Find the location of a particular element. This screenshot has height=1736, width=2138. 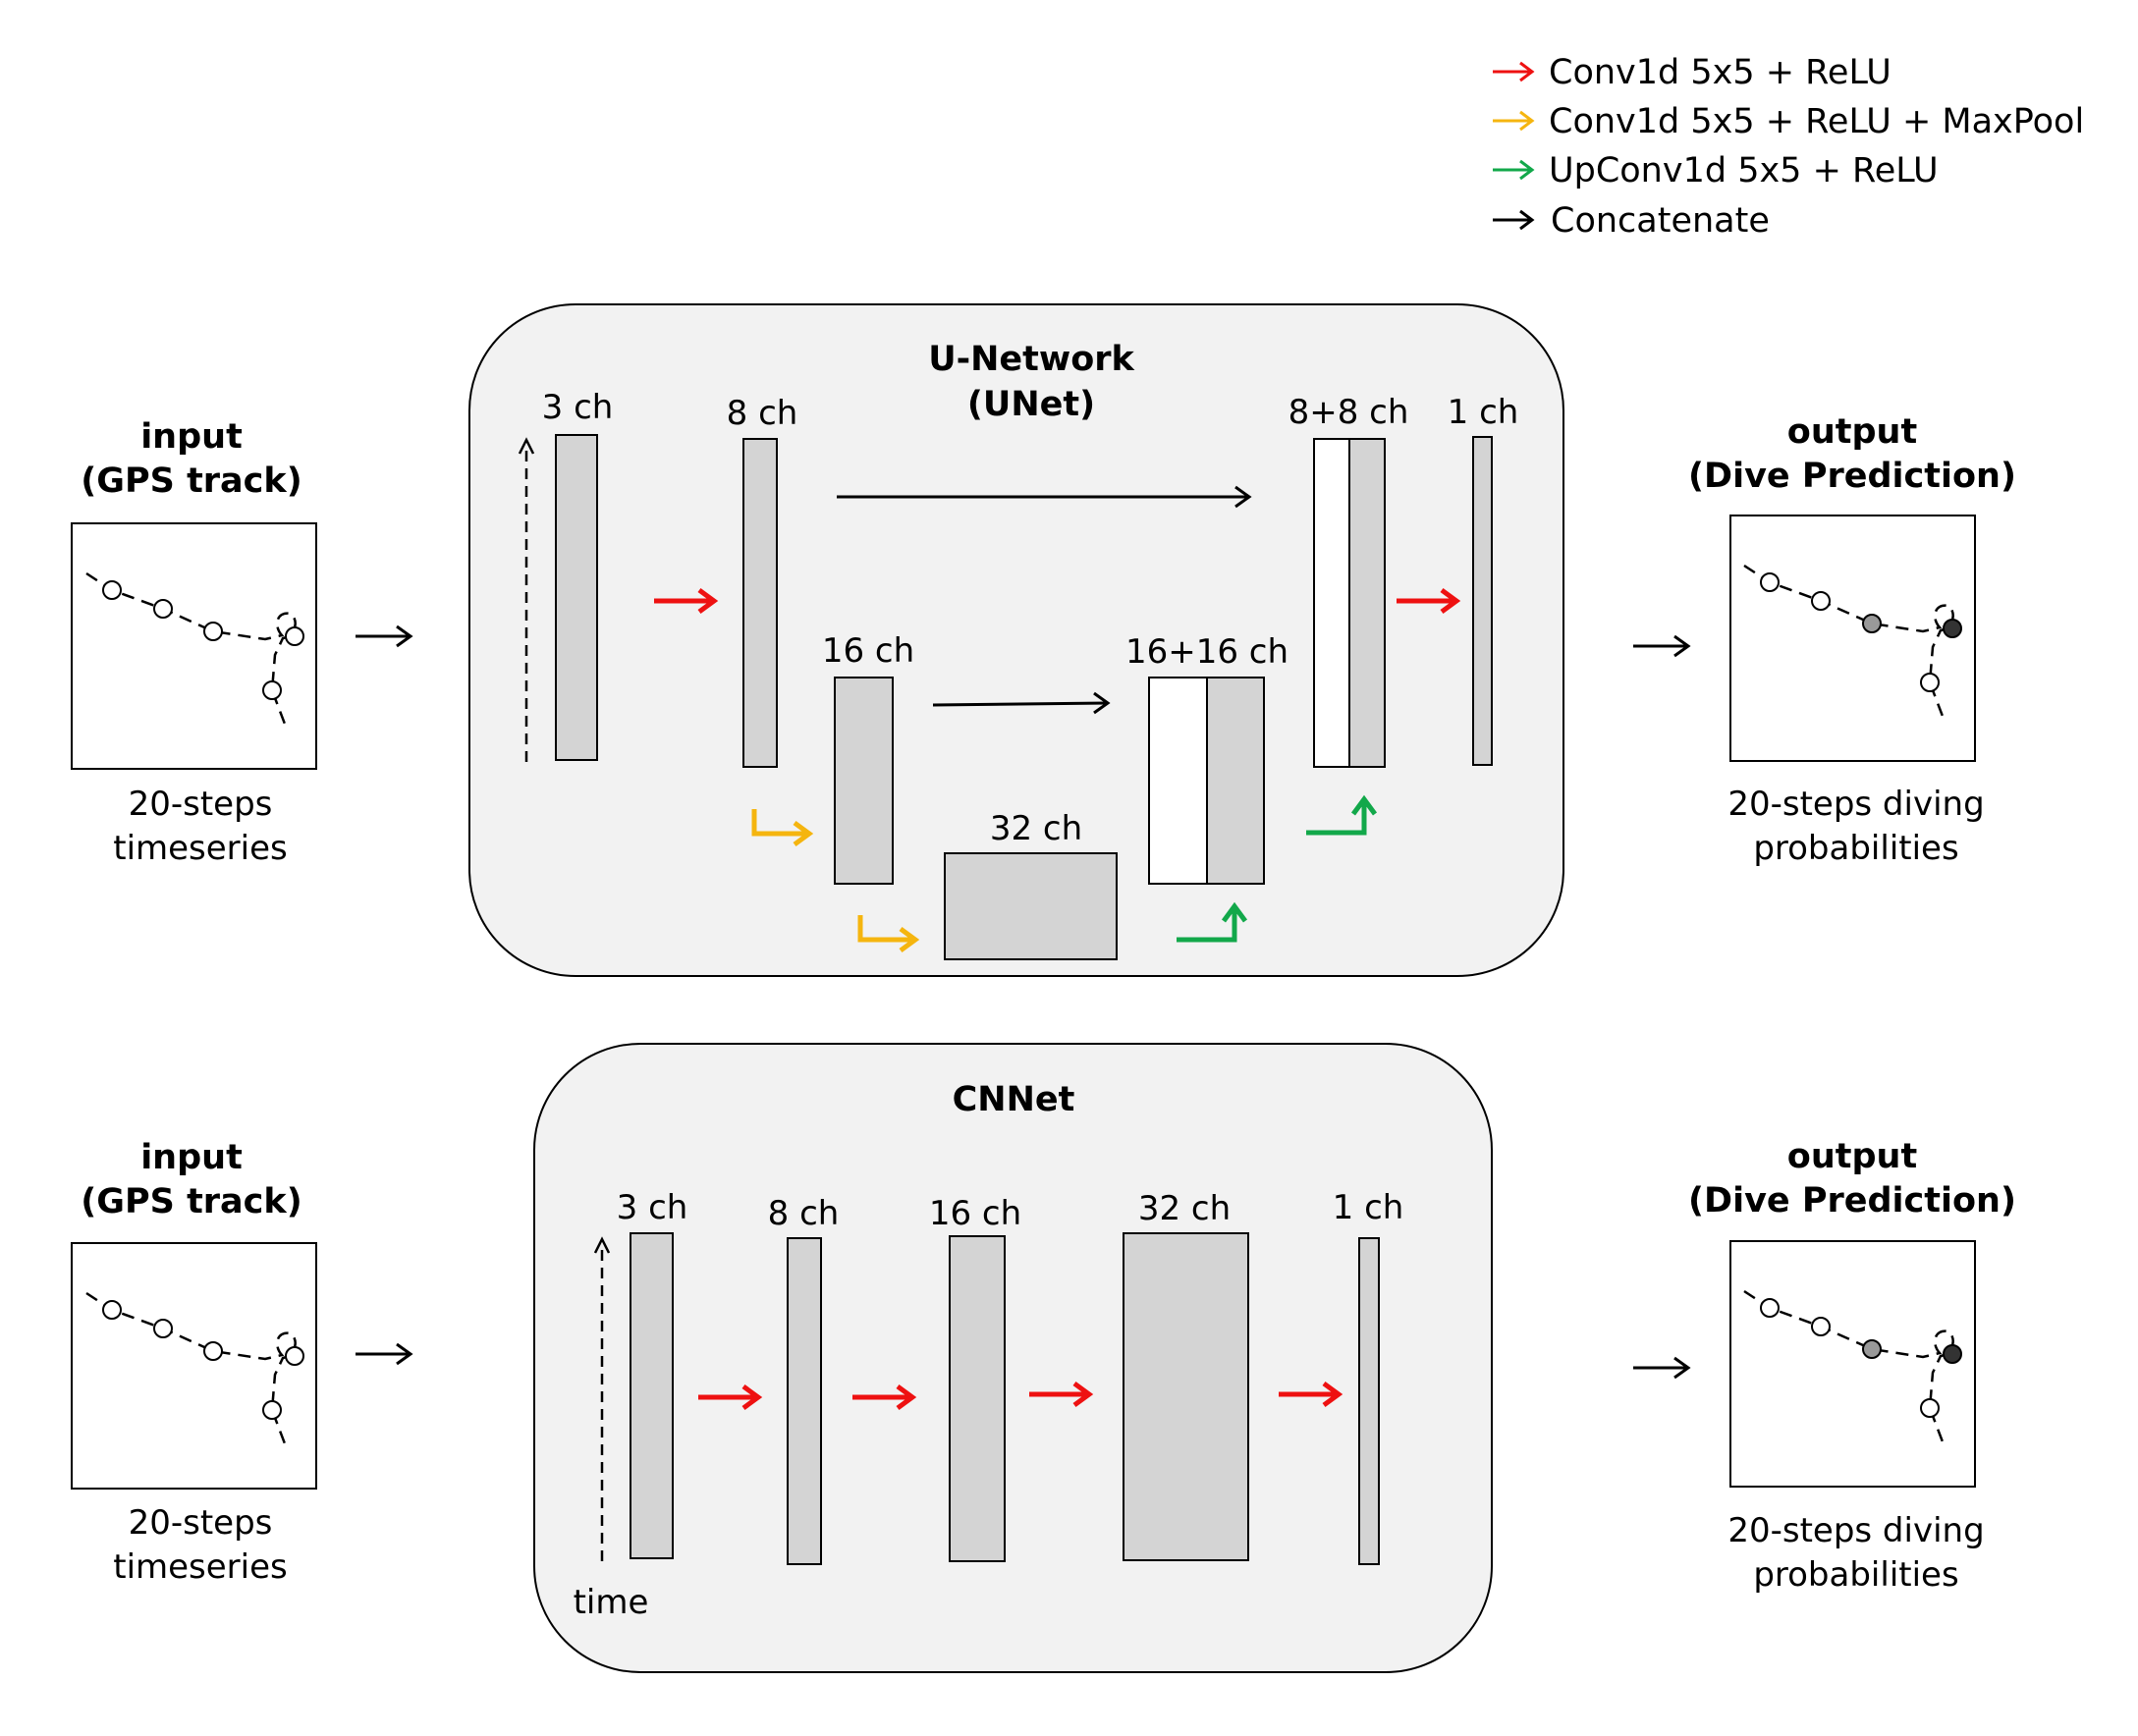

unet-block-16-skip is located at coordinates (1178, 781).